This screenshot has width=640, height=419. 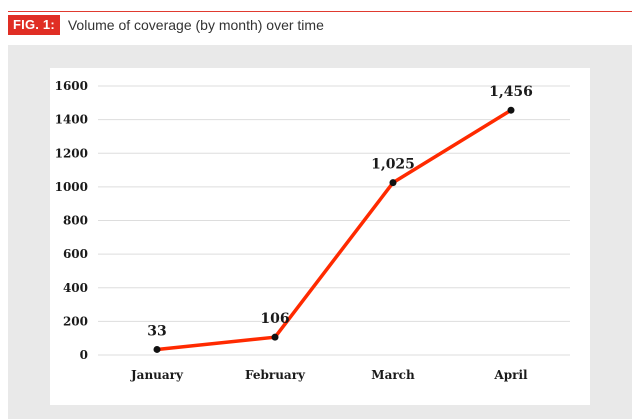 I want to click on data-label: 1,025, so click(x=393, y=165).